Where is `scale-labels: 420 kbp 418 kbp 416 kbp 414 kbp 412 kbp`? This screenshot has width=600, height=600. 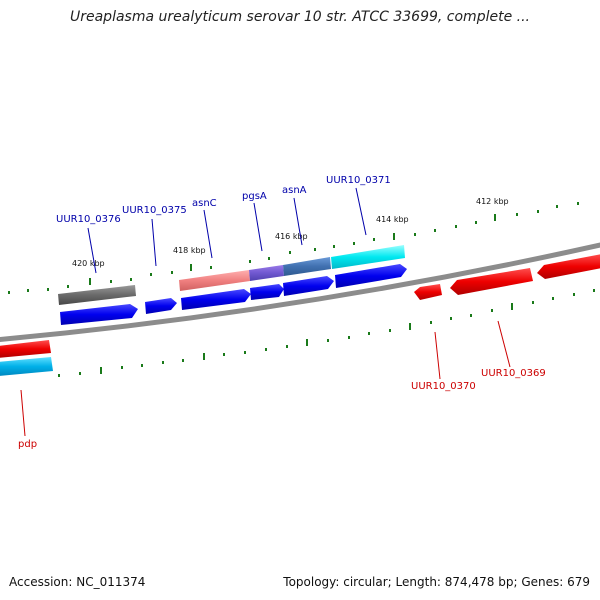 scale-labels: 420 kbp 418 kbp 416 kbp 414 kbp 412 kbp is located at coordinates (290, 232).